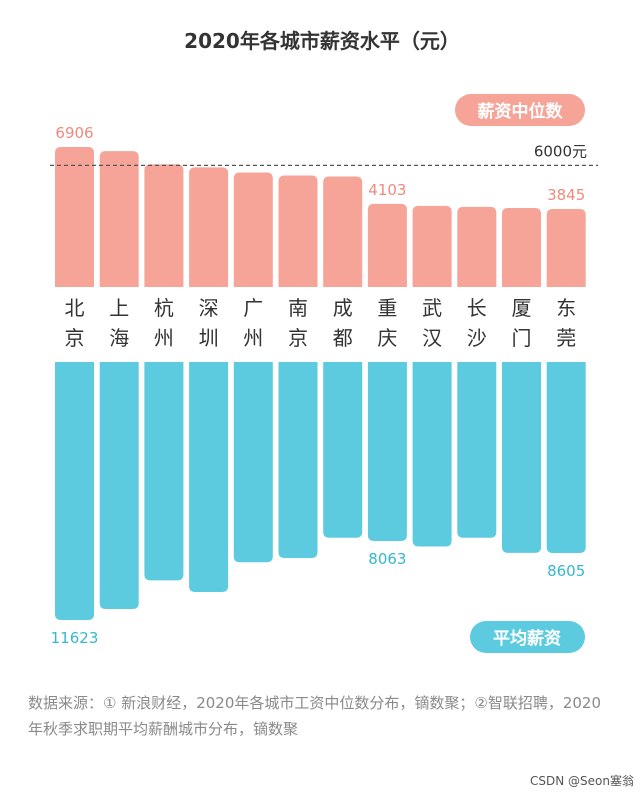  I want to click on watermark-credit: CSDN @Seon塞翁, so click(582, 781).